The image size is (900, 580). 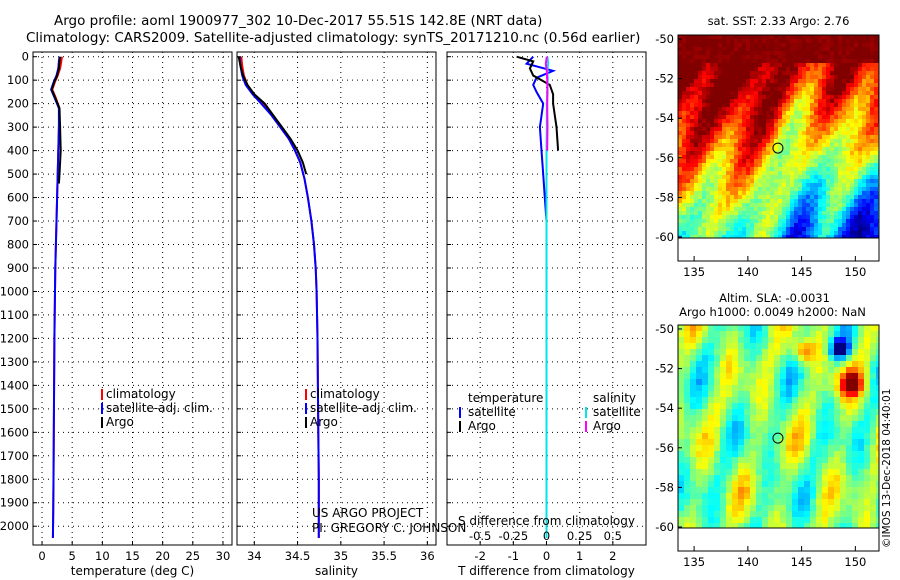 I want to click on sst_map-ytick-label: -60, so click(x=664, y=237).